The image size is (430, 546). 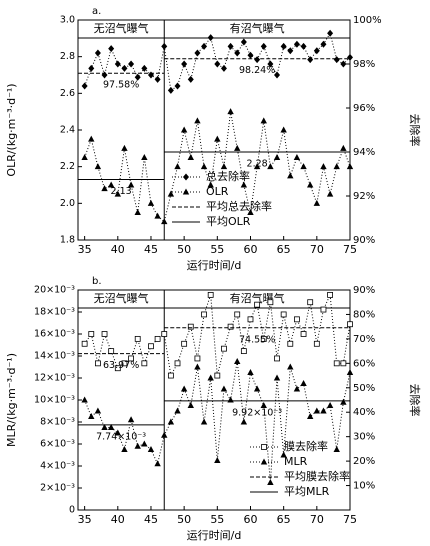 What do you see at coordinates (57, 466) in the screenshot?
I see `y-tick-label: 4×10⁻³` at bounding box center [57, 466].